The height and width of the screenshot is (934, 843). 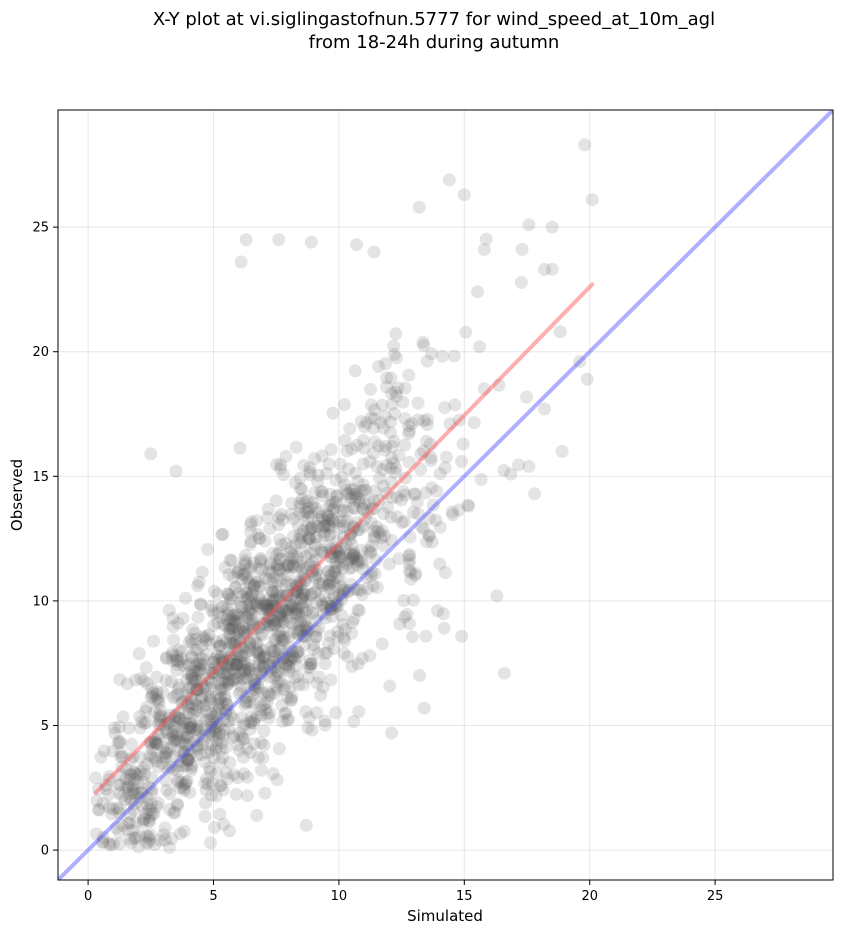 I want to click on y-tick-label: 20, so click(x=40, y=352).